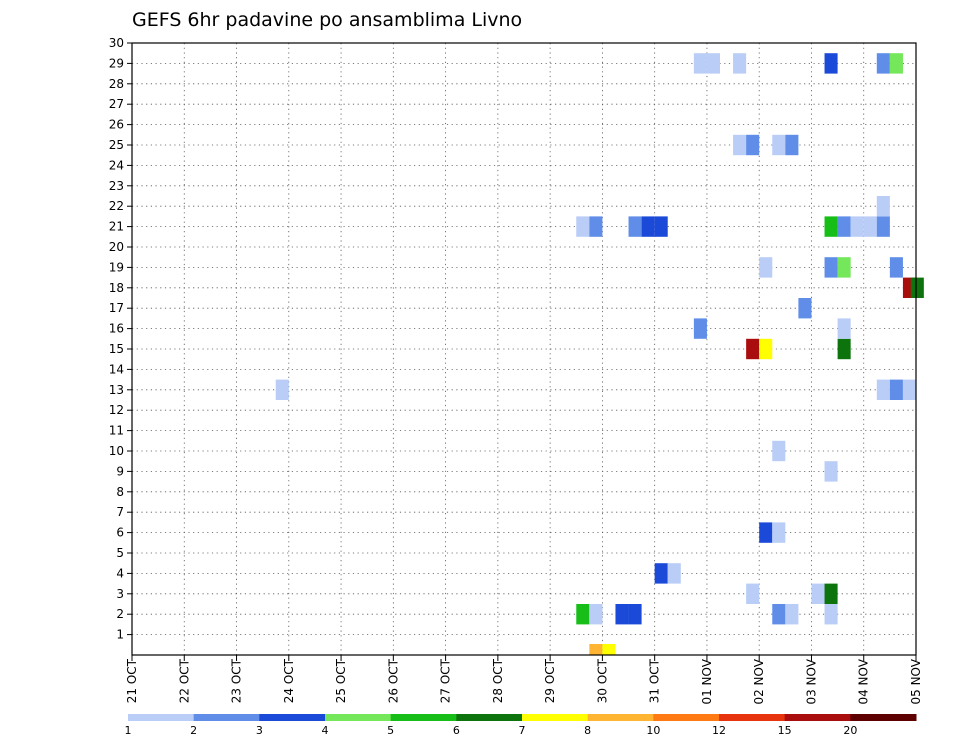 This screenshot has height=742, width=960. I want to click on x-tick-label: 23 OCT, so click(237, 680).